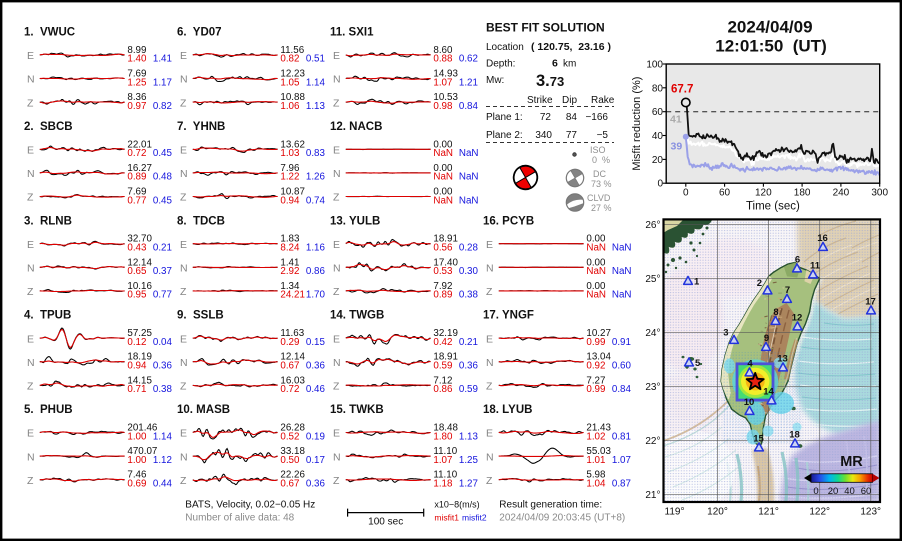  Describe the element at coordinates (598, 357) in the screenshot. I see `svg-text: 13.04` at that location.